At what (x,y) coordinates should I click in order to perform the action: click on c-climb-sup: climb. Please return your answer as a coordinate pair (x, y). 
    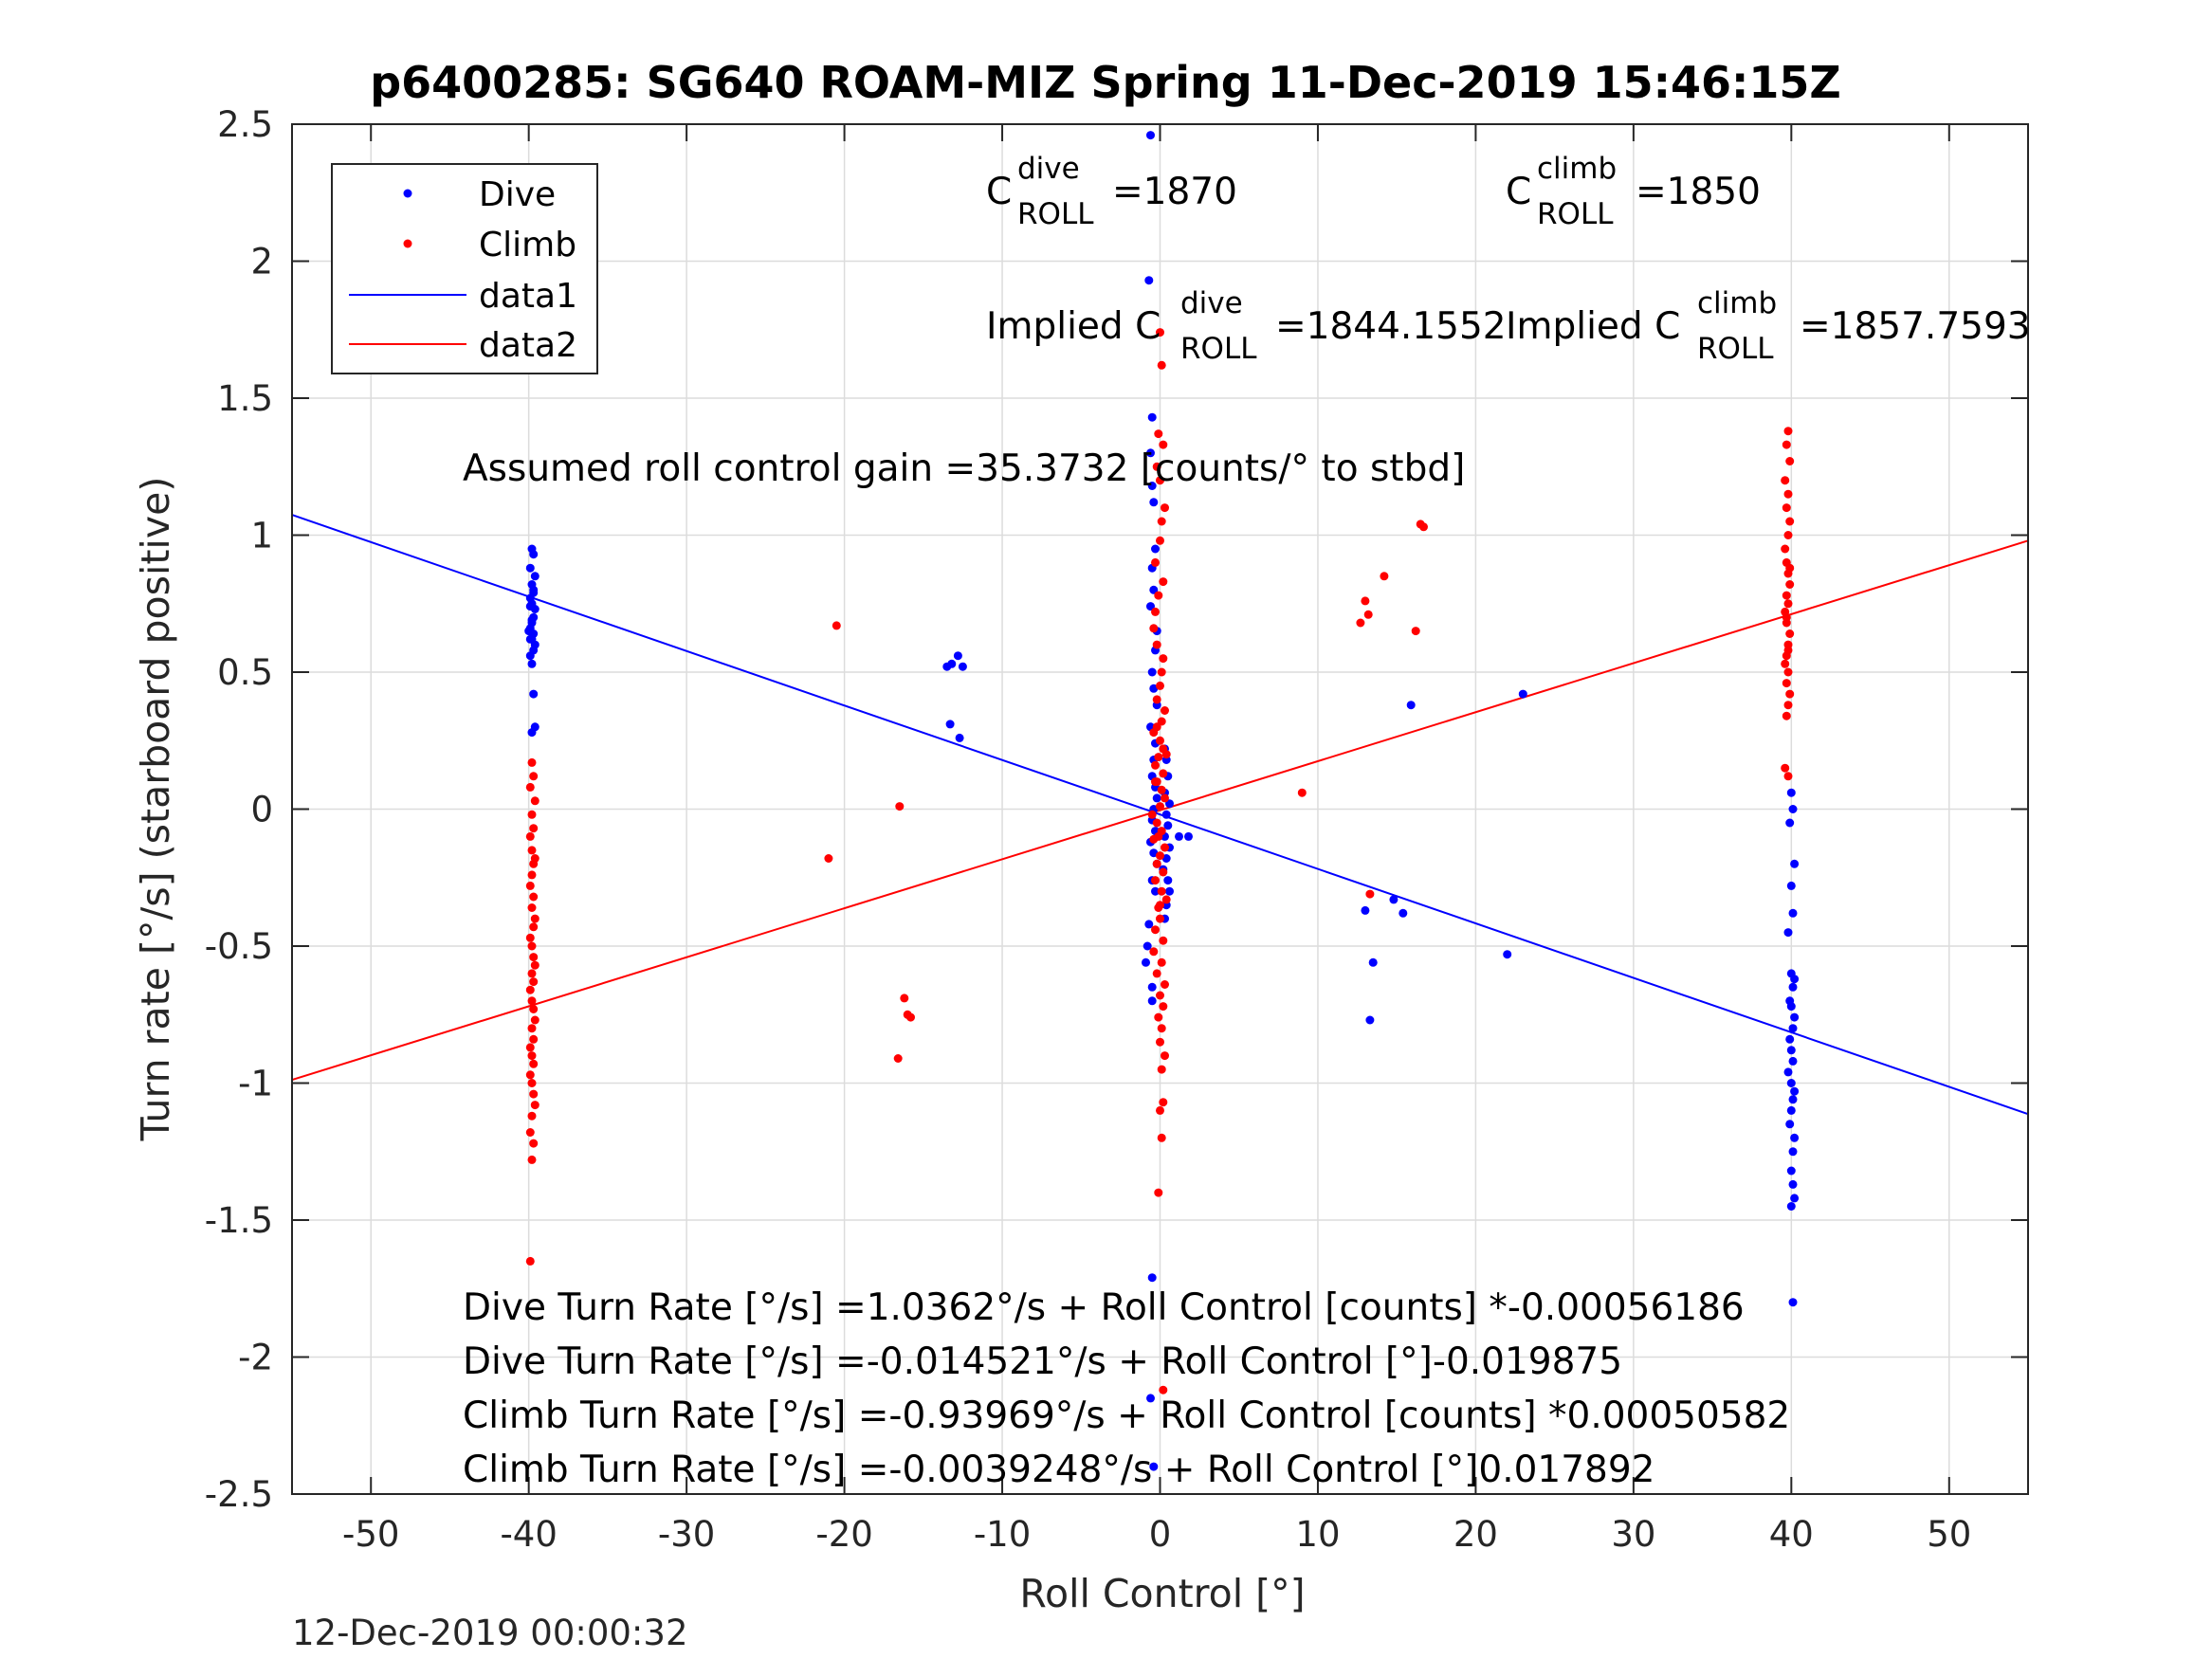
    Looking at the image, I should click on (1577, 169).